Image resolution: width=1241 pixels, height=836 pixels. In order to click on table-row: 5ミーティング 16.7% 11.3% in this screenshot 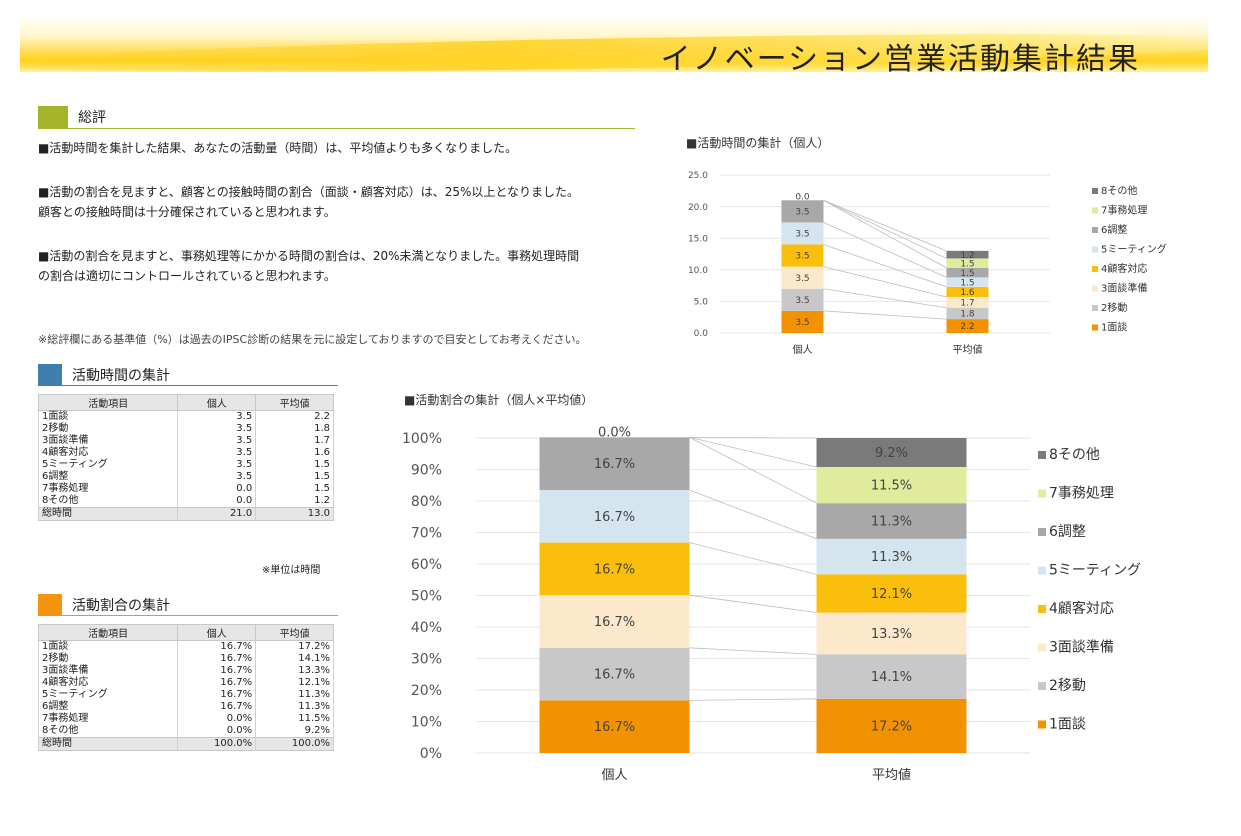, I will do `click(185, 695)`.